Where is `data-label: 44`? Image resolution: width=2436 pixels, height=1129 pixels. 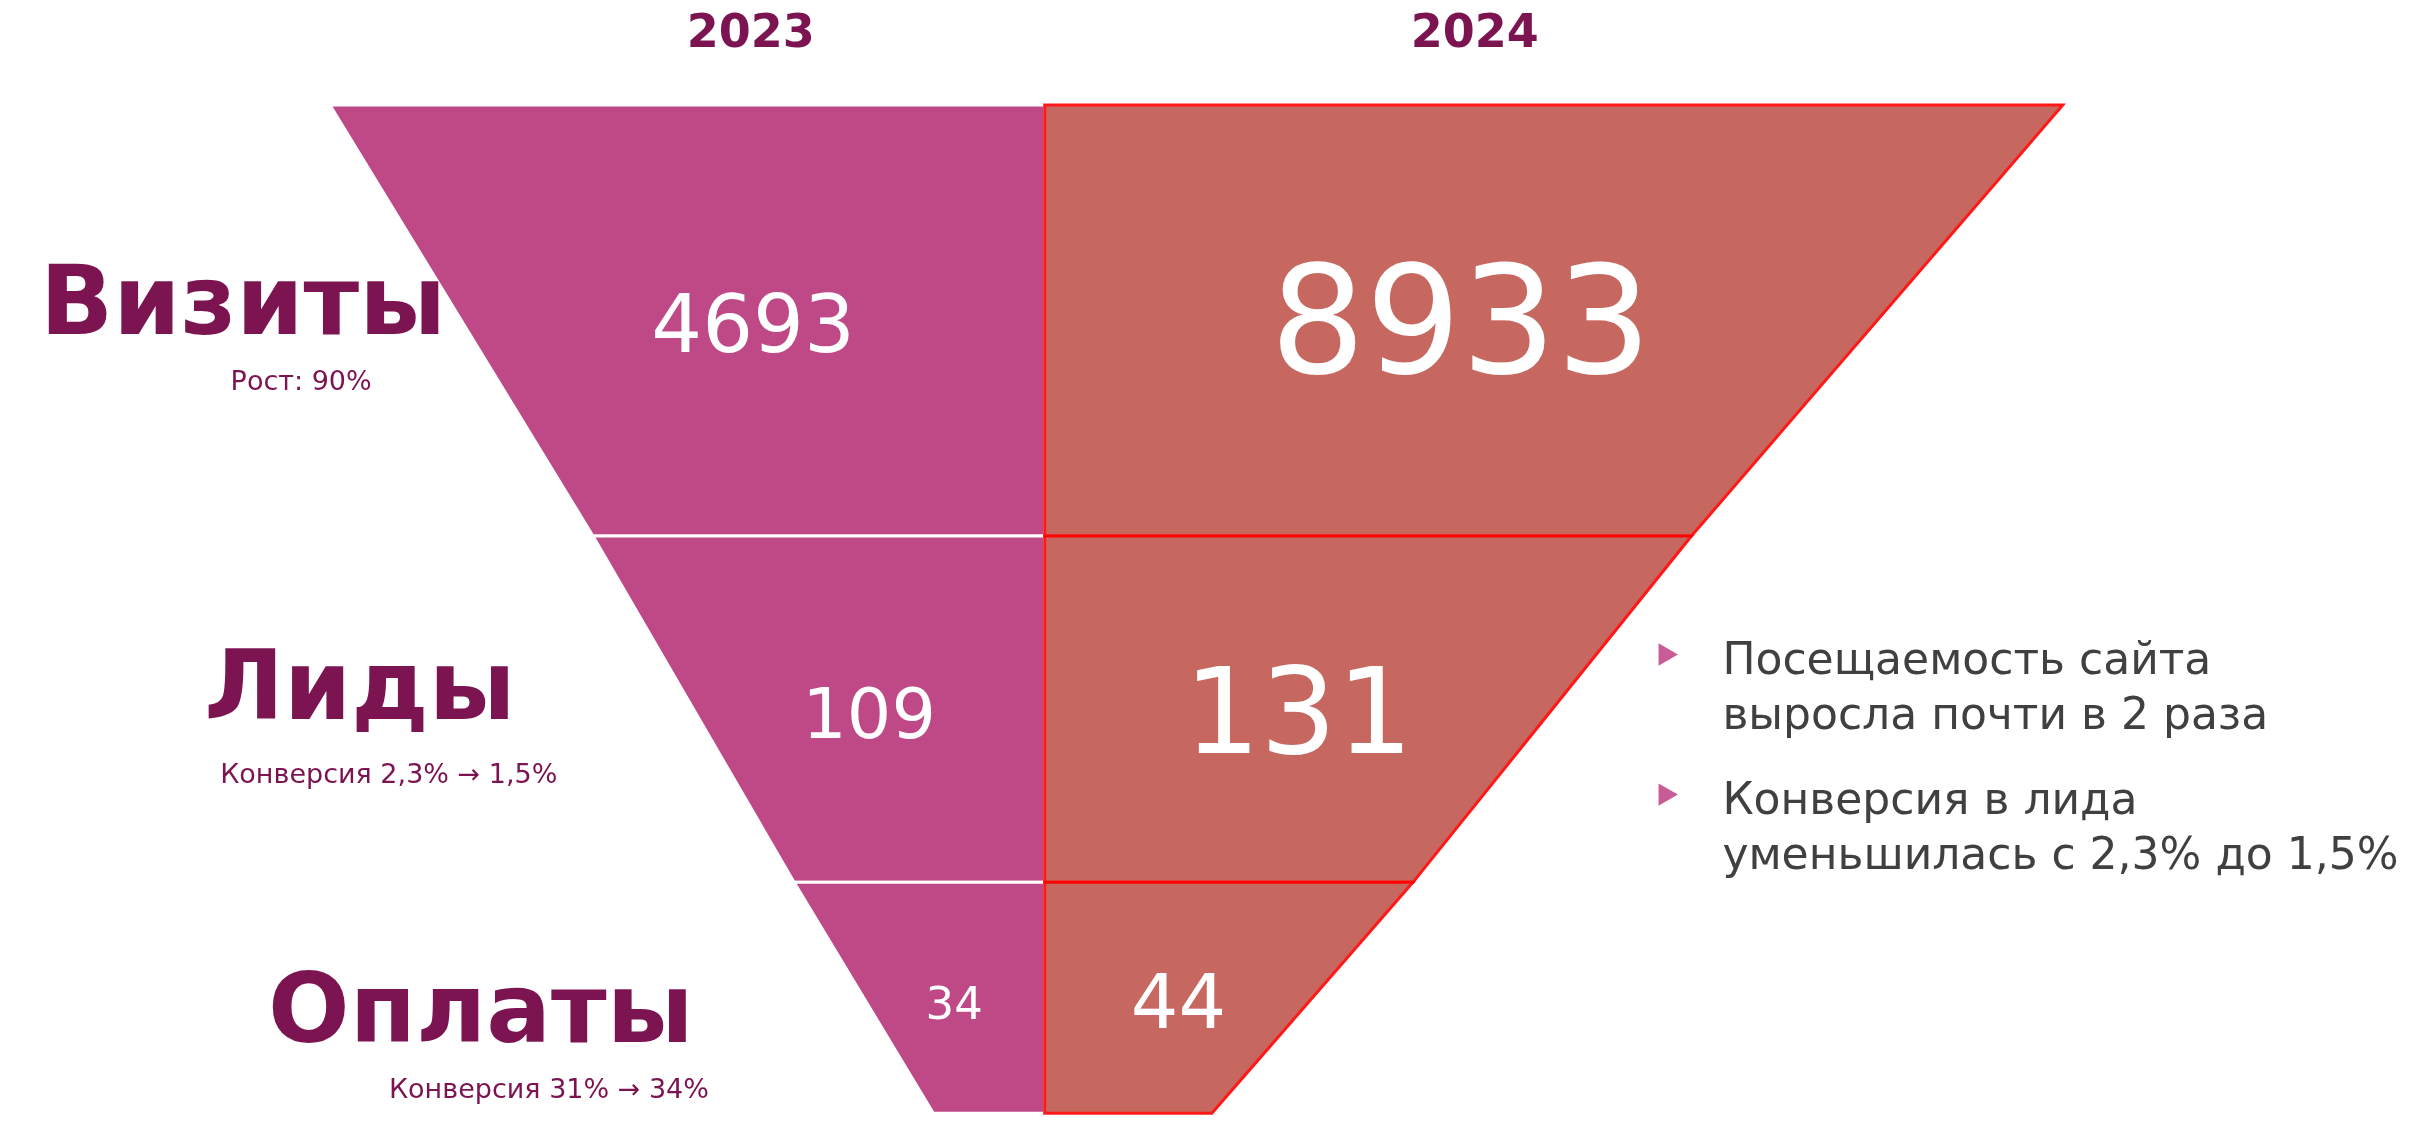
data-label: 44 is located at coordinates (1178, 1002).